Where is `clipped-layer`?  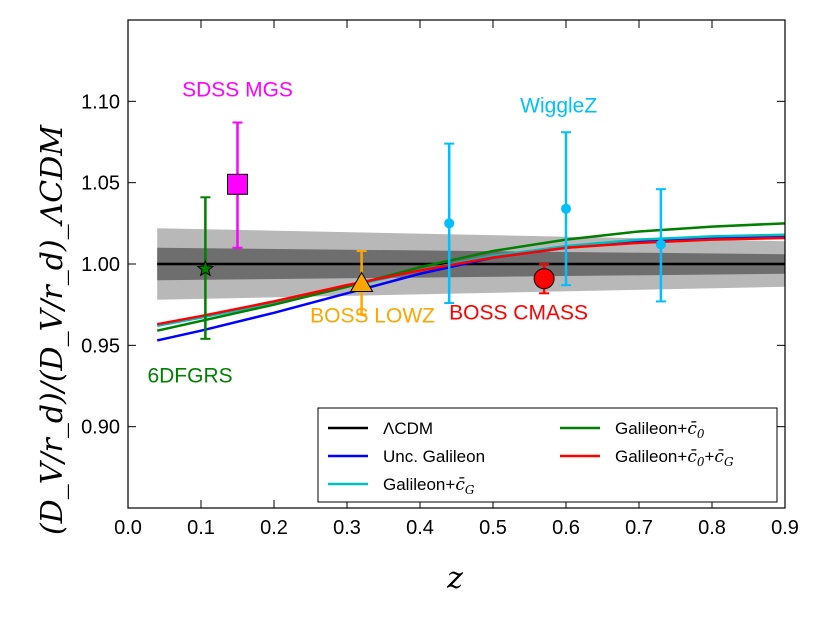 clipped-layer is located at coordinates (470, 282).